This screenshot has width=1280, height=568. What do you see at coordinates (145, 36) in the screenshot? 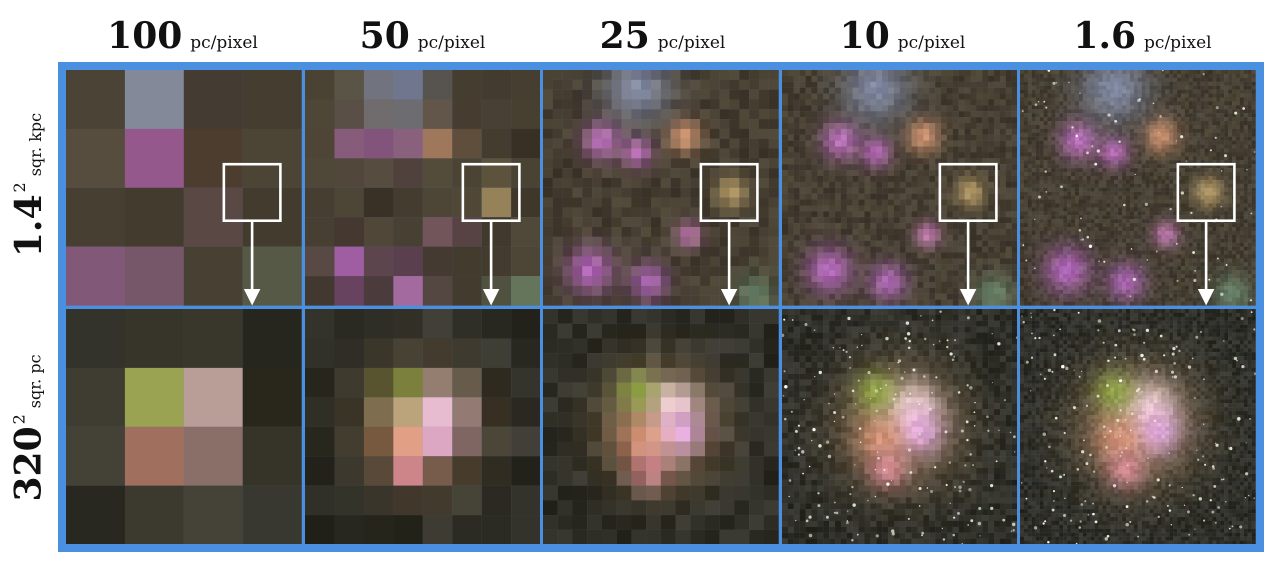
I see `resolution-value: 100` at bounding box center [145, 36].